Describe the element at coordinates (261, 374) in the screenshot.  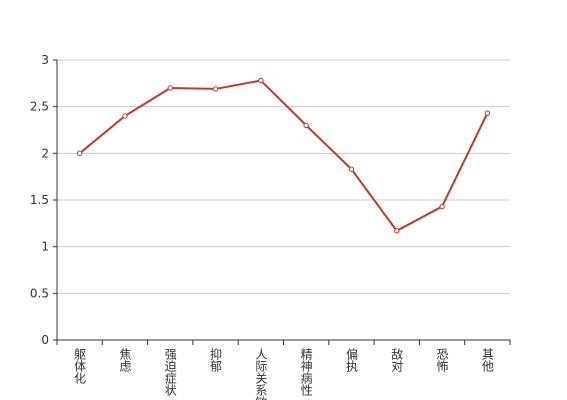
I see `x-tick-label: 人际关系敏感` at that location.